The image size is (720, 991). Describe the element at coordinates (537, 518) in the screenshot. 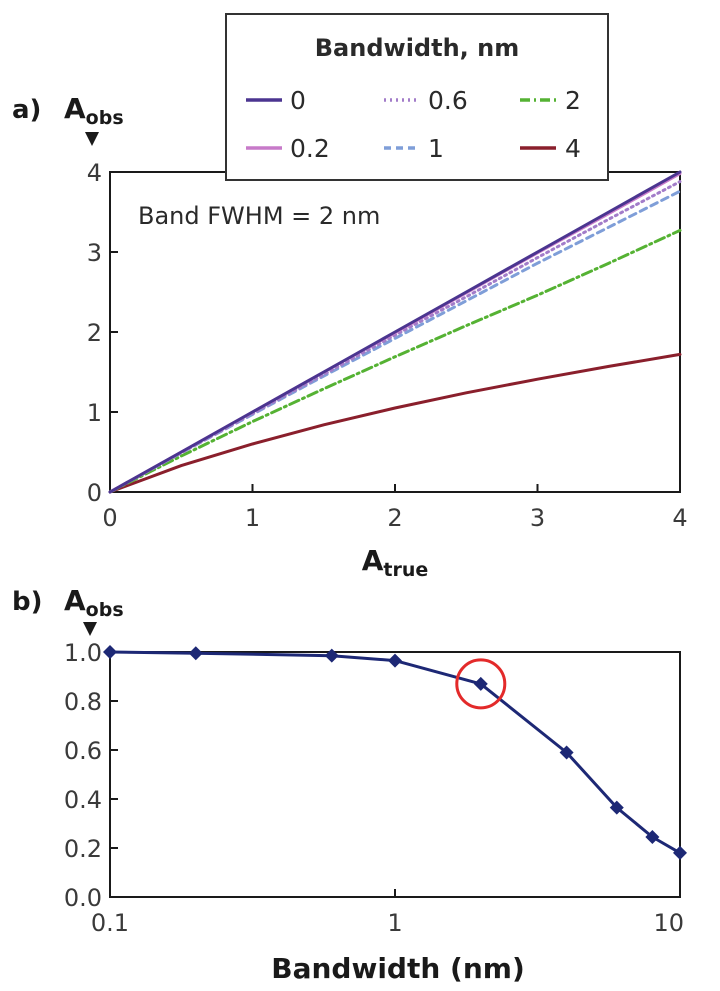

I see `panel-a-x-tick-label: 3` at that location.